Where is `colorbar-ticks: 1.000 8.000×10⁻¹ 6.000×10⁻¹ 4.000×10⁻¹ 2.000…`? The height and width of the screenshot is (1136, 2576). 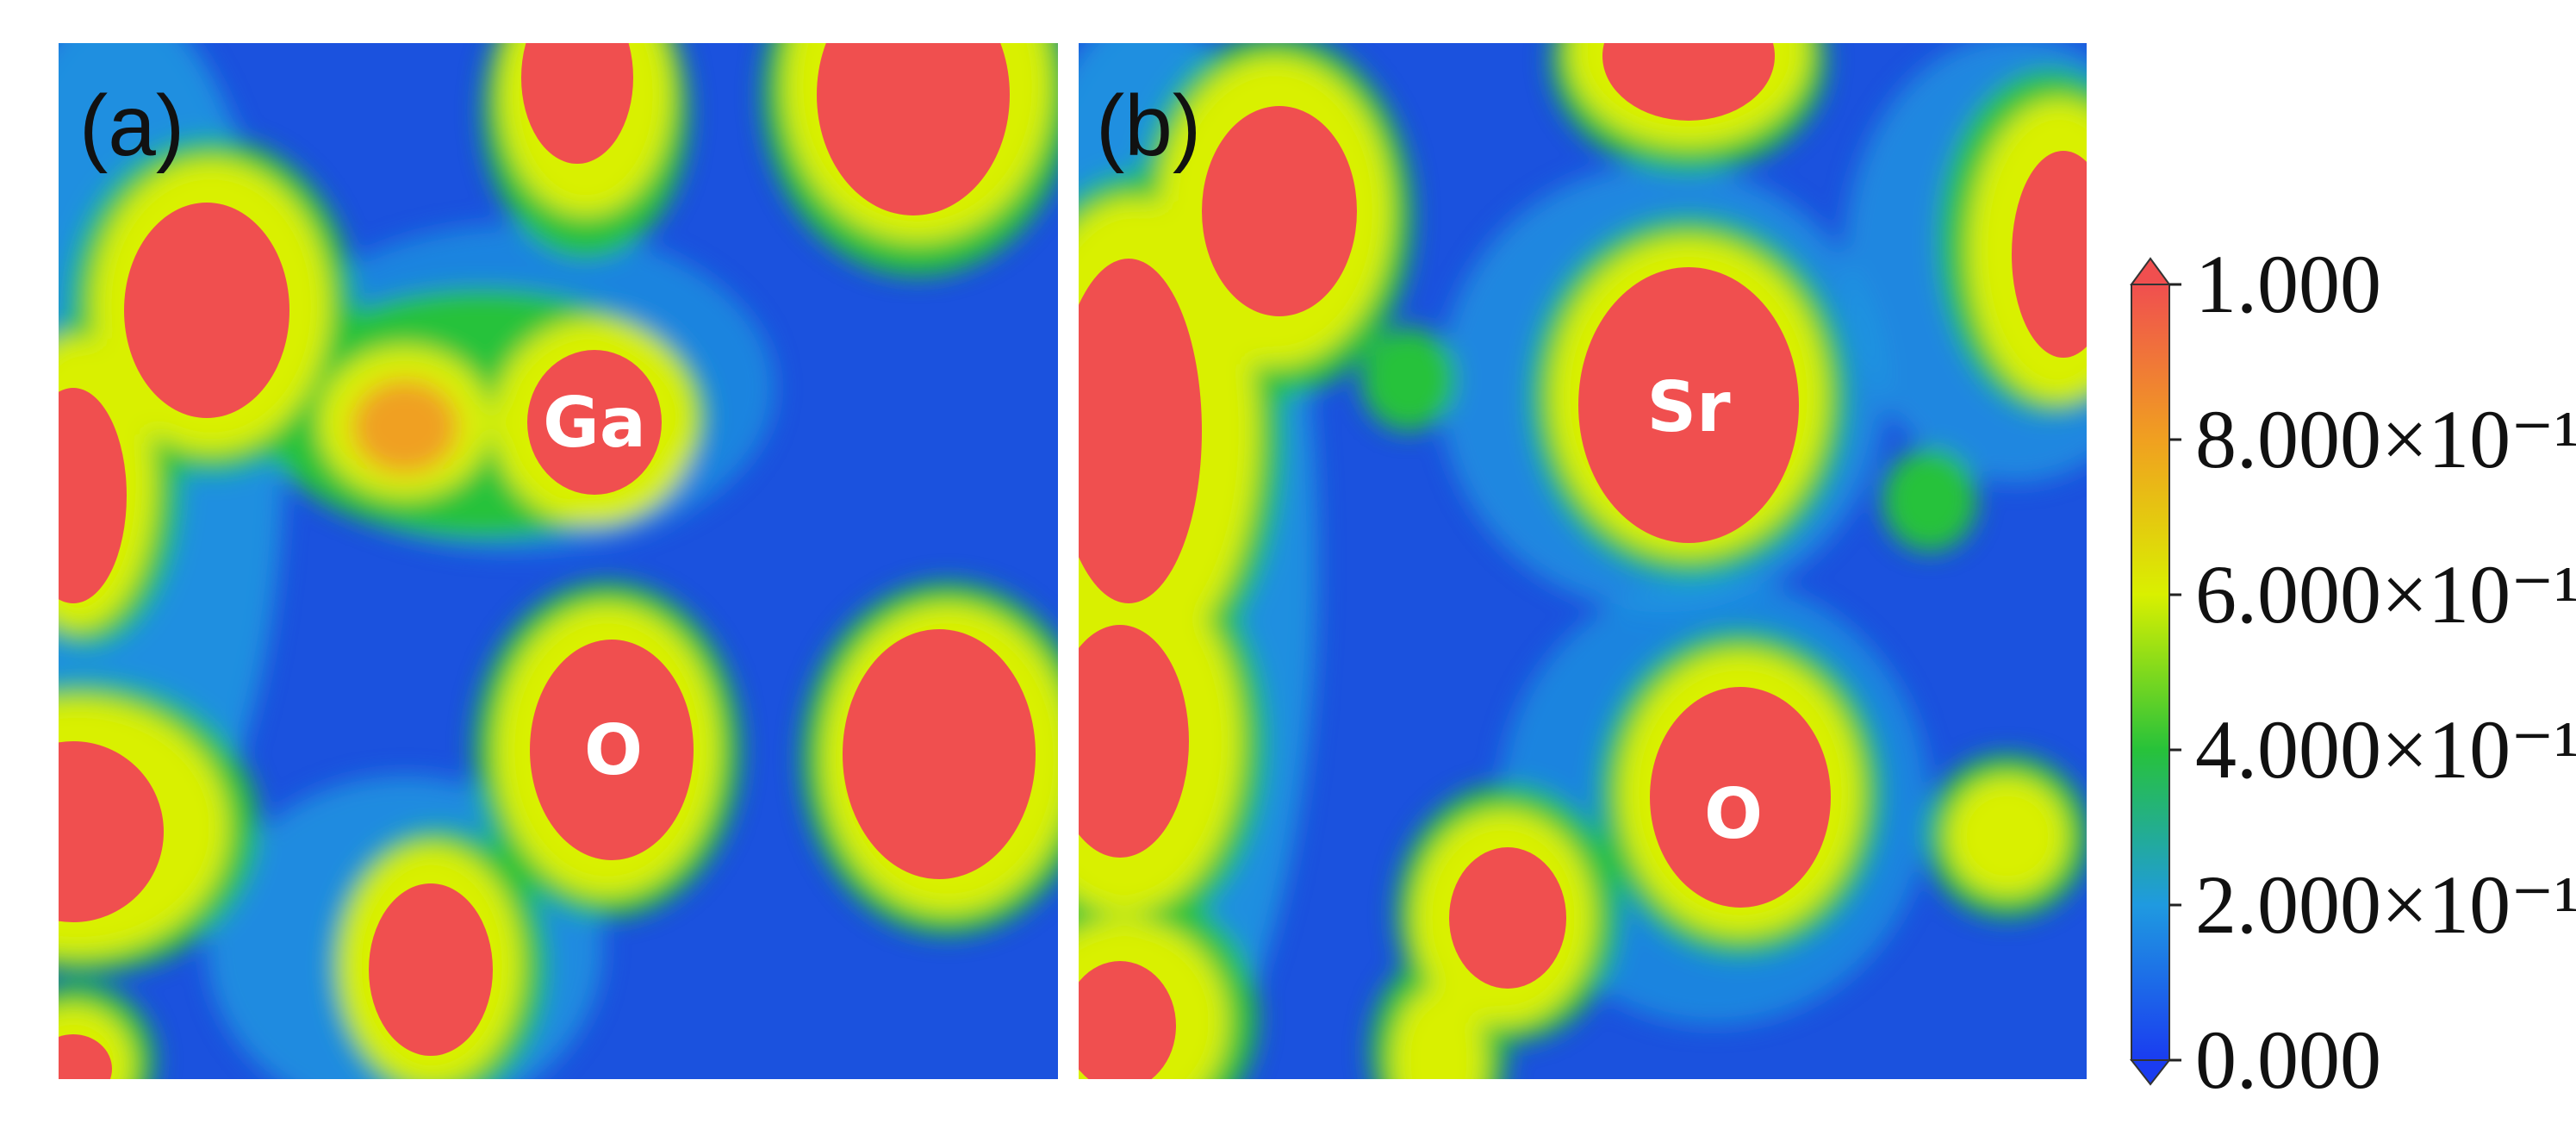
colorbar-ticks: 1.000 8.000×10⁻¹ 6.000×10⁻¹ 4.000×10⁻¹ 2.000… is located at coordinates (2373, 672).